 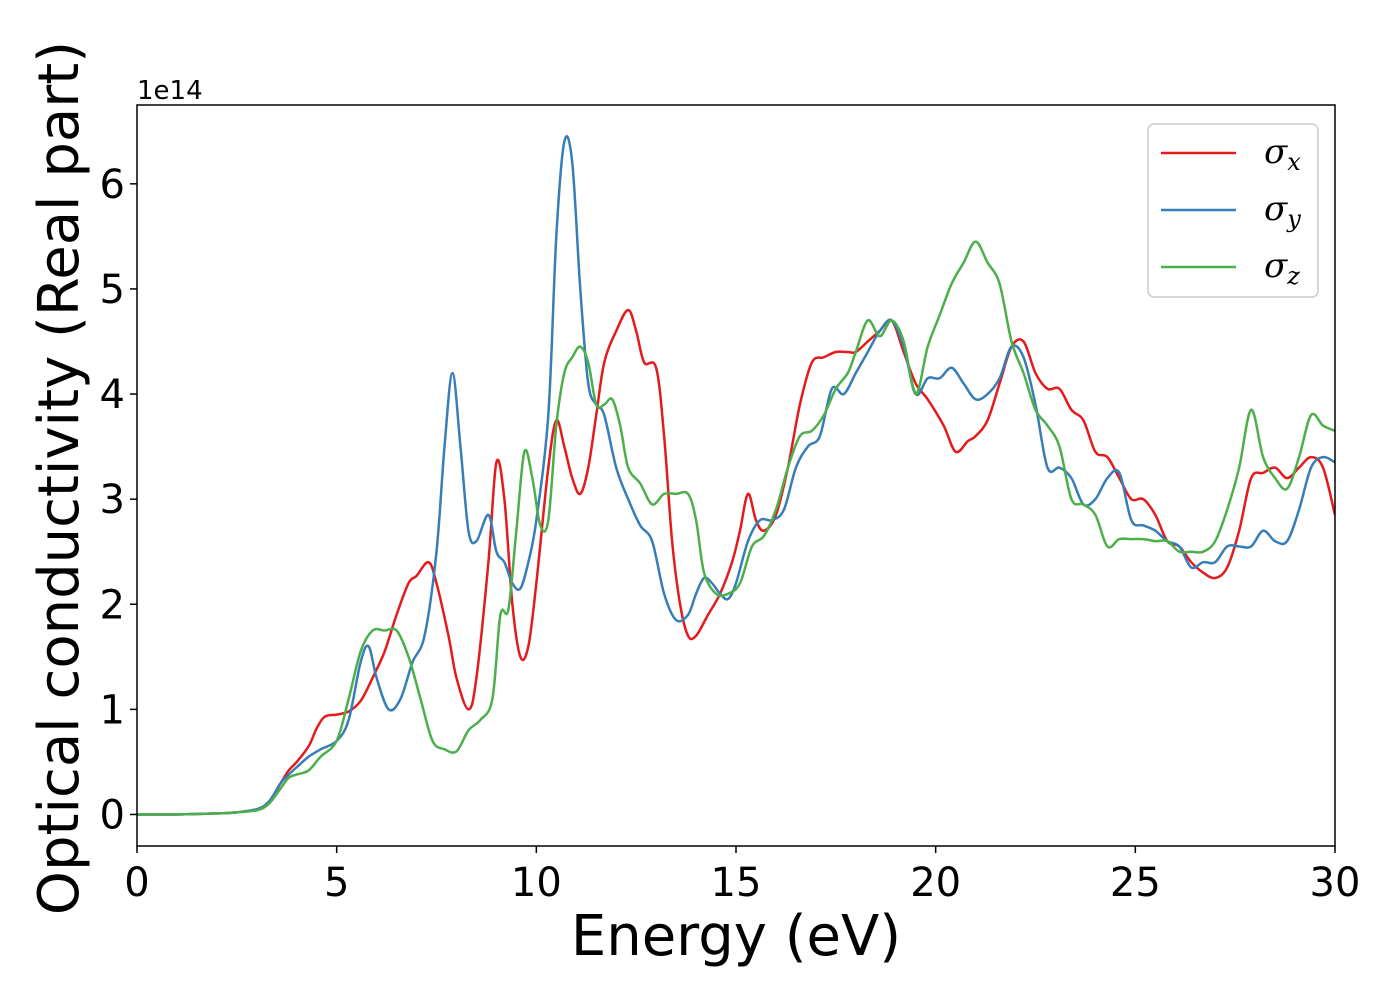 What do you see at coordinates (1335, 883) in the screenshot?
I see `x-tick-label: 30` at bounding box center [1335, 883].